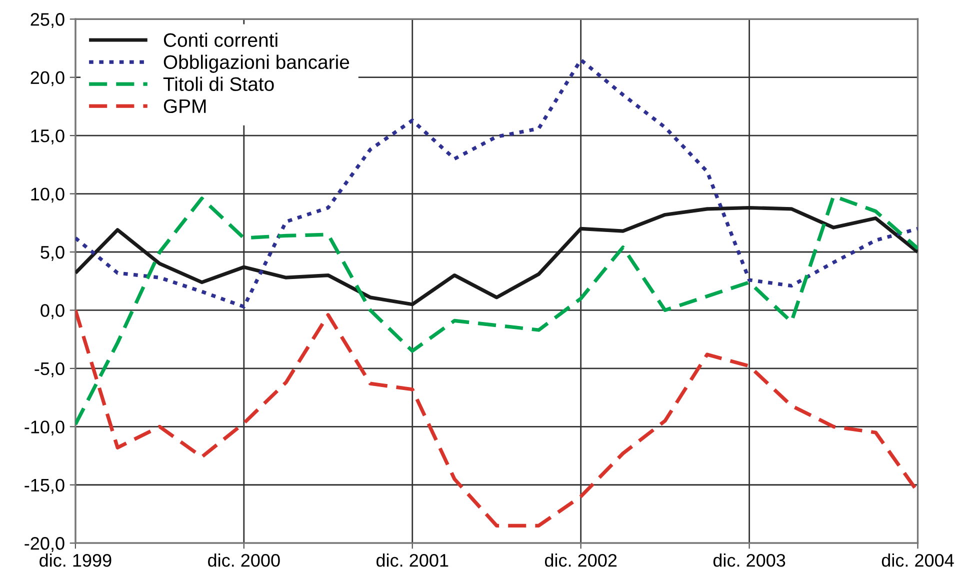  Describe the element at coordinates (52, 312) in the screenshot. I see `y-tick-label: 0,0` at that location.